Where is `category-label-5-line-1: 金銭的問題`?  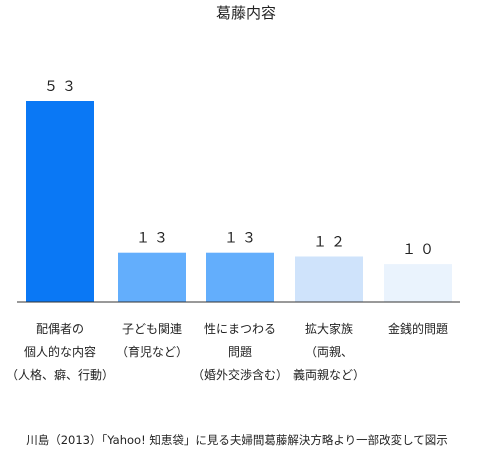
category-label-5-line-1: 金銭的問題 is located at coordinates (418, 328).